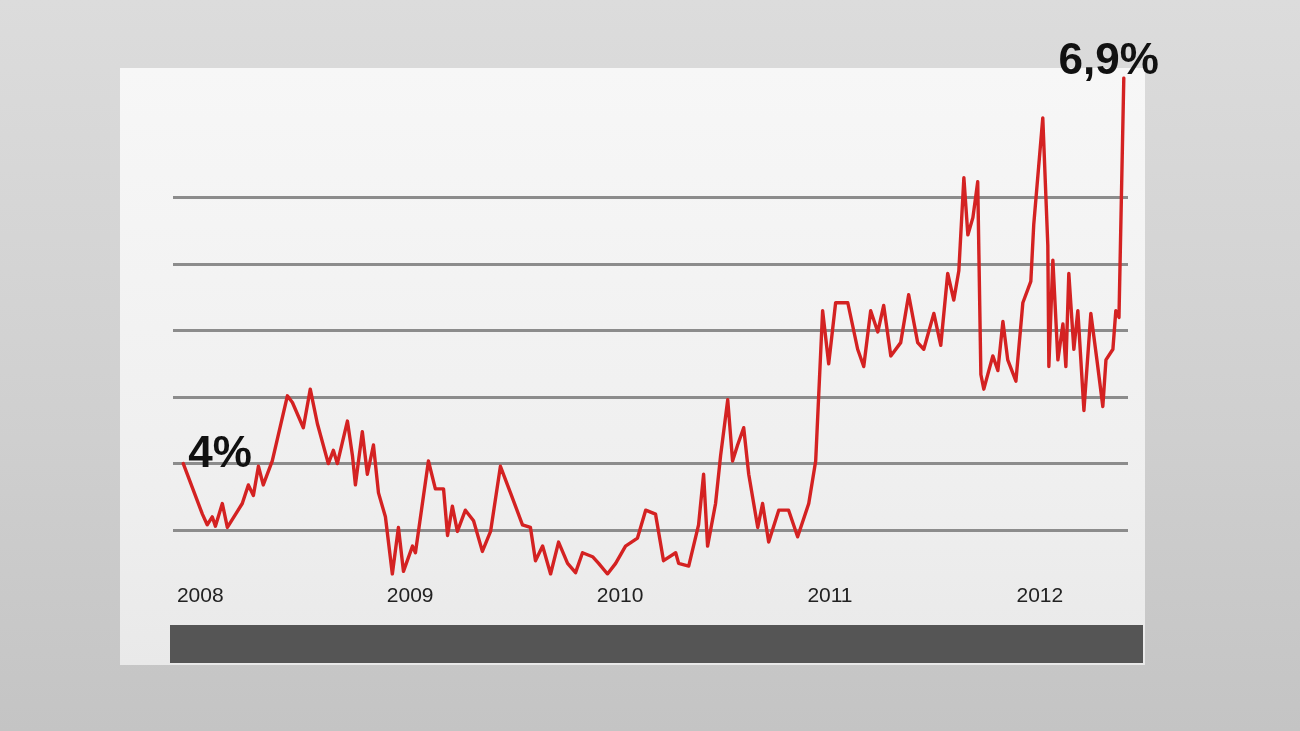 The width and height of the screenshot is (1300, 731). Describe the element at coordinates (410, 595) in the screenshot. I see `x-tick-label: 2009` at that location.